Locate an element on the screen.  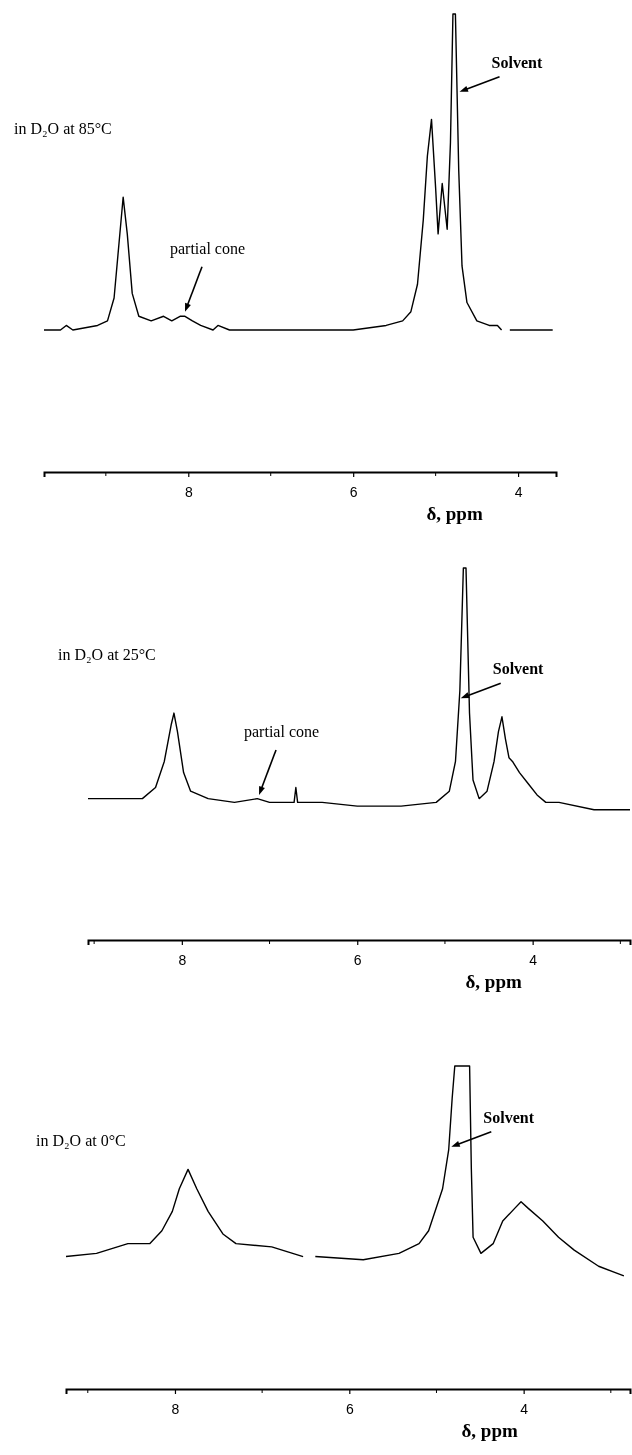
text: in D₂O at 25°C is located at coordinates (107, 655).